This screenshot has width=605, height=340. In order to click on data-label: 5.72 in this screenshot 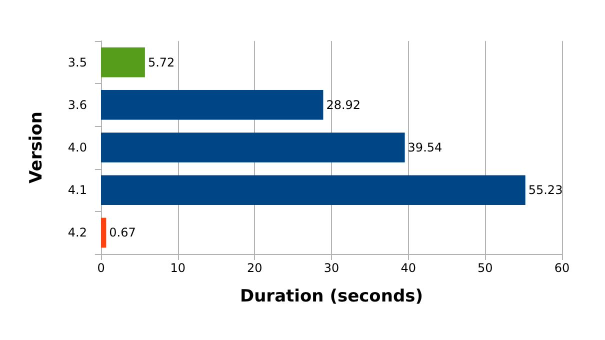, I will do `click(161, 62)`.